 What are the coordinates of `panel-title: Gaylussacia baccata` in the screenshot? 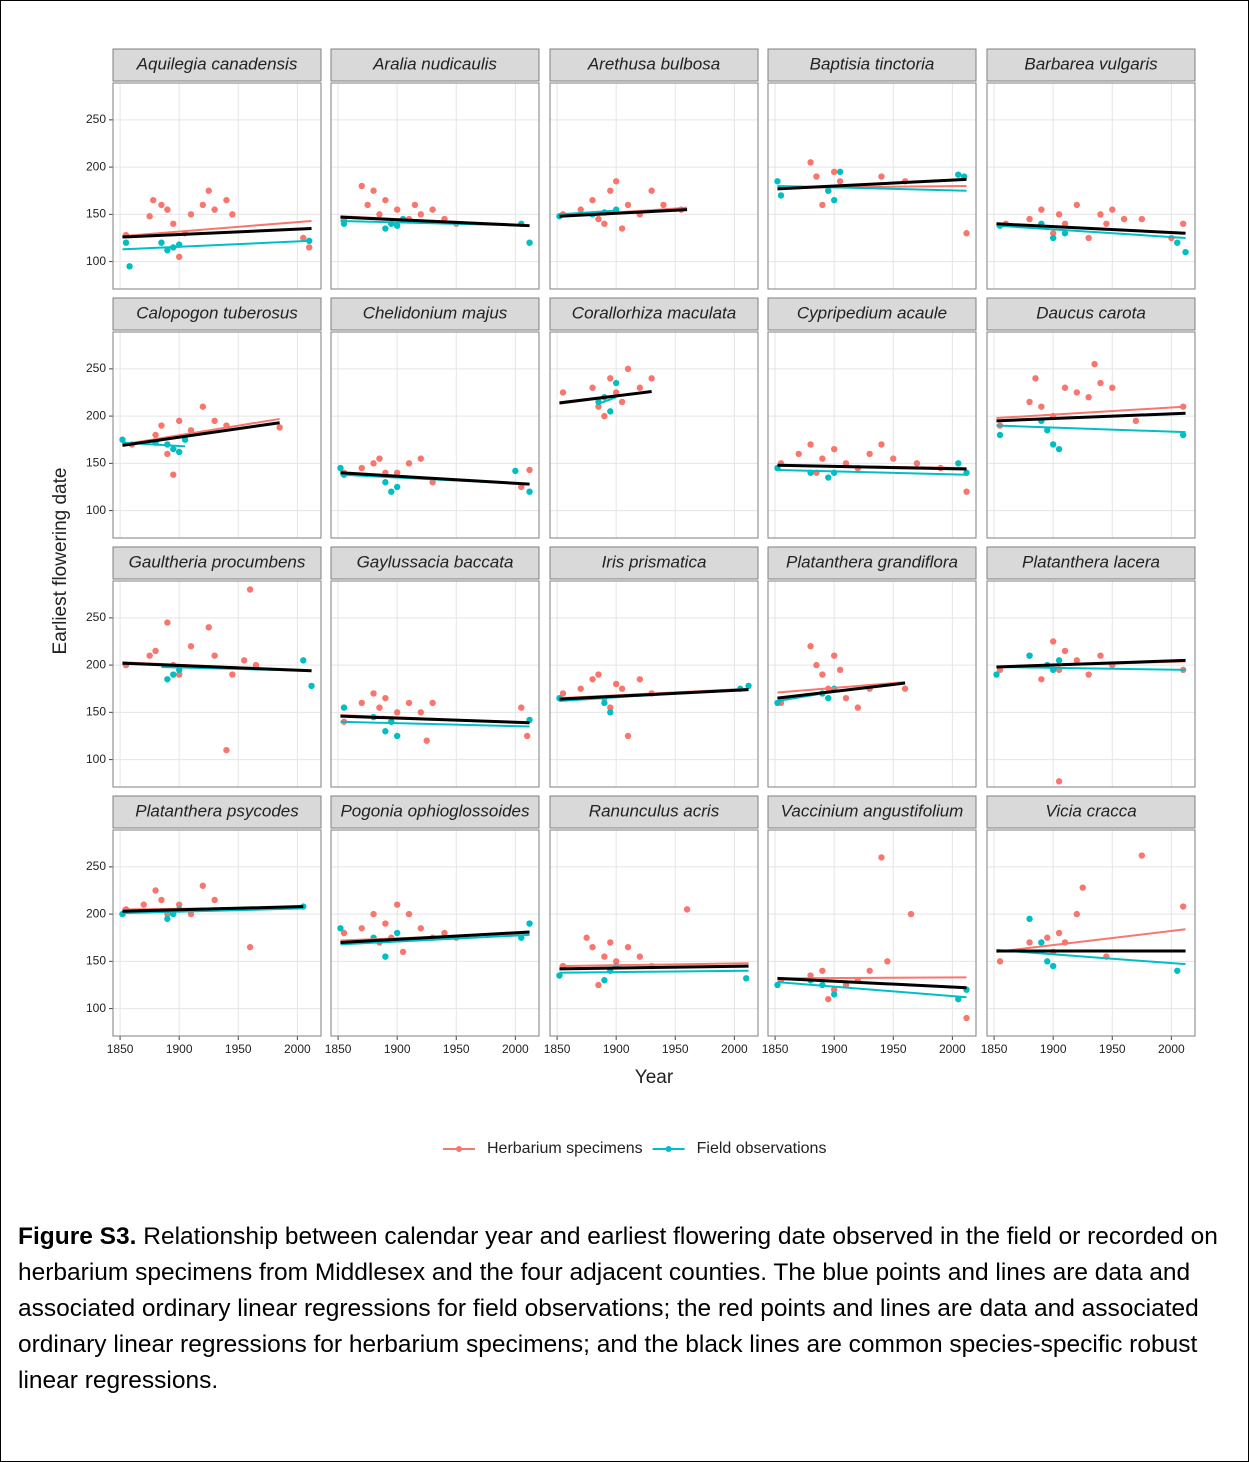 It's located at (435, 561).